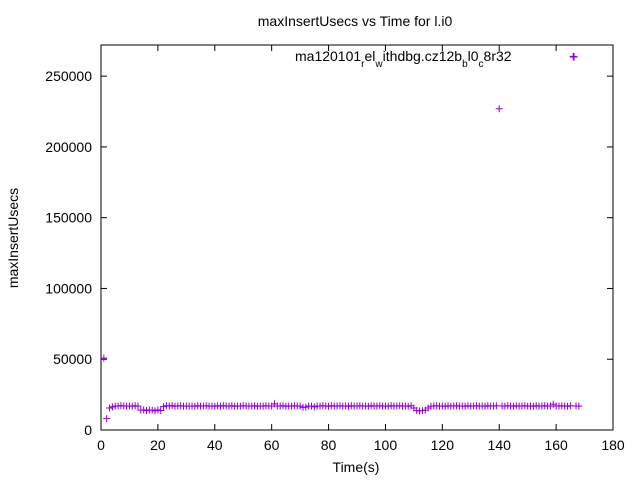 The image size is (640, 480). What do you see at coordinates (88, 430) in the screenshot?
I see `y-tick-label: 0` at bounding box center [88, 430].